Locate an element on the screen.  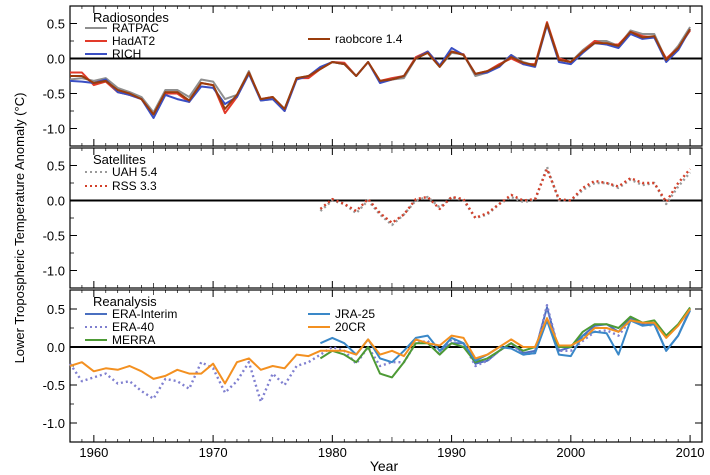
legend-label-era-interim: ERA-Interim is located at coordinates (144, 314).